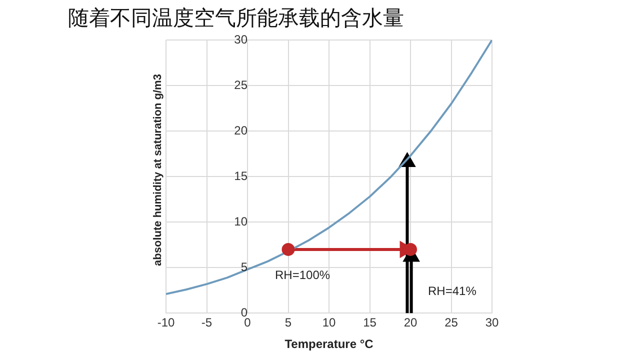 The image size is (640, 360). What do you see at coordinates (451, 323) in the screenshot?
I see `x-tick-label: 25` at bounding box center [451, 323].